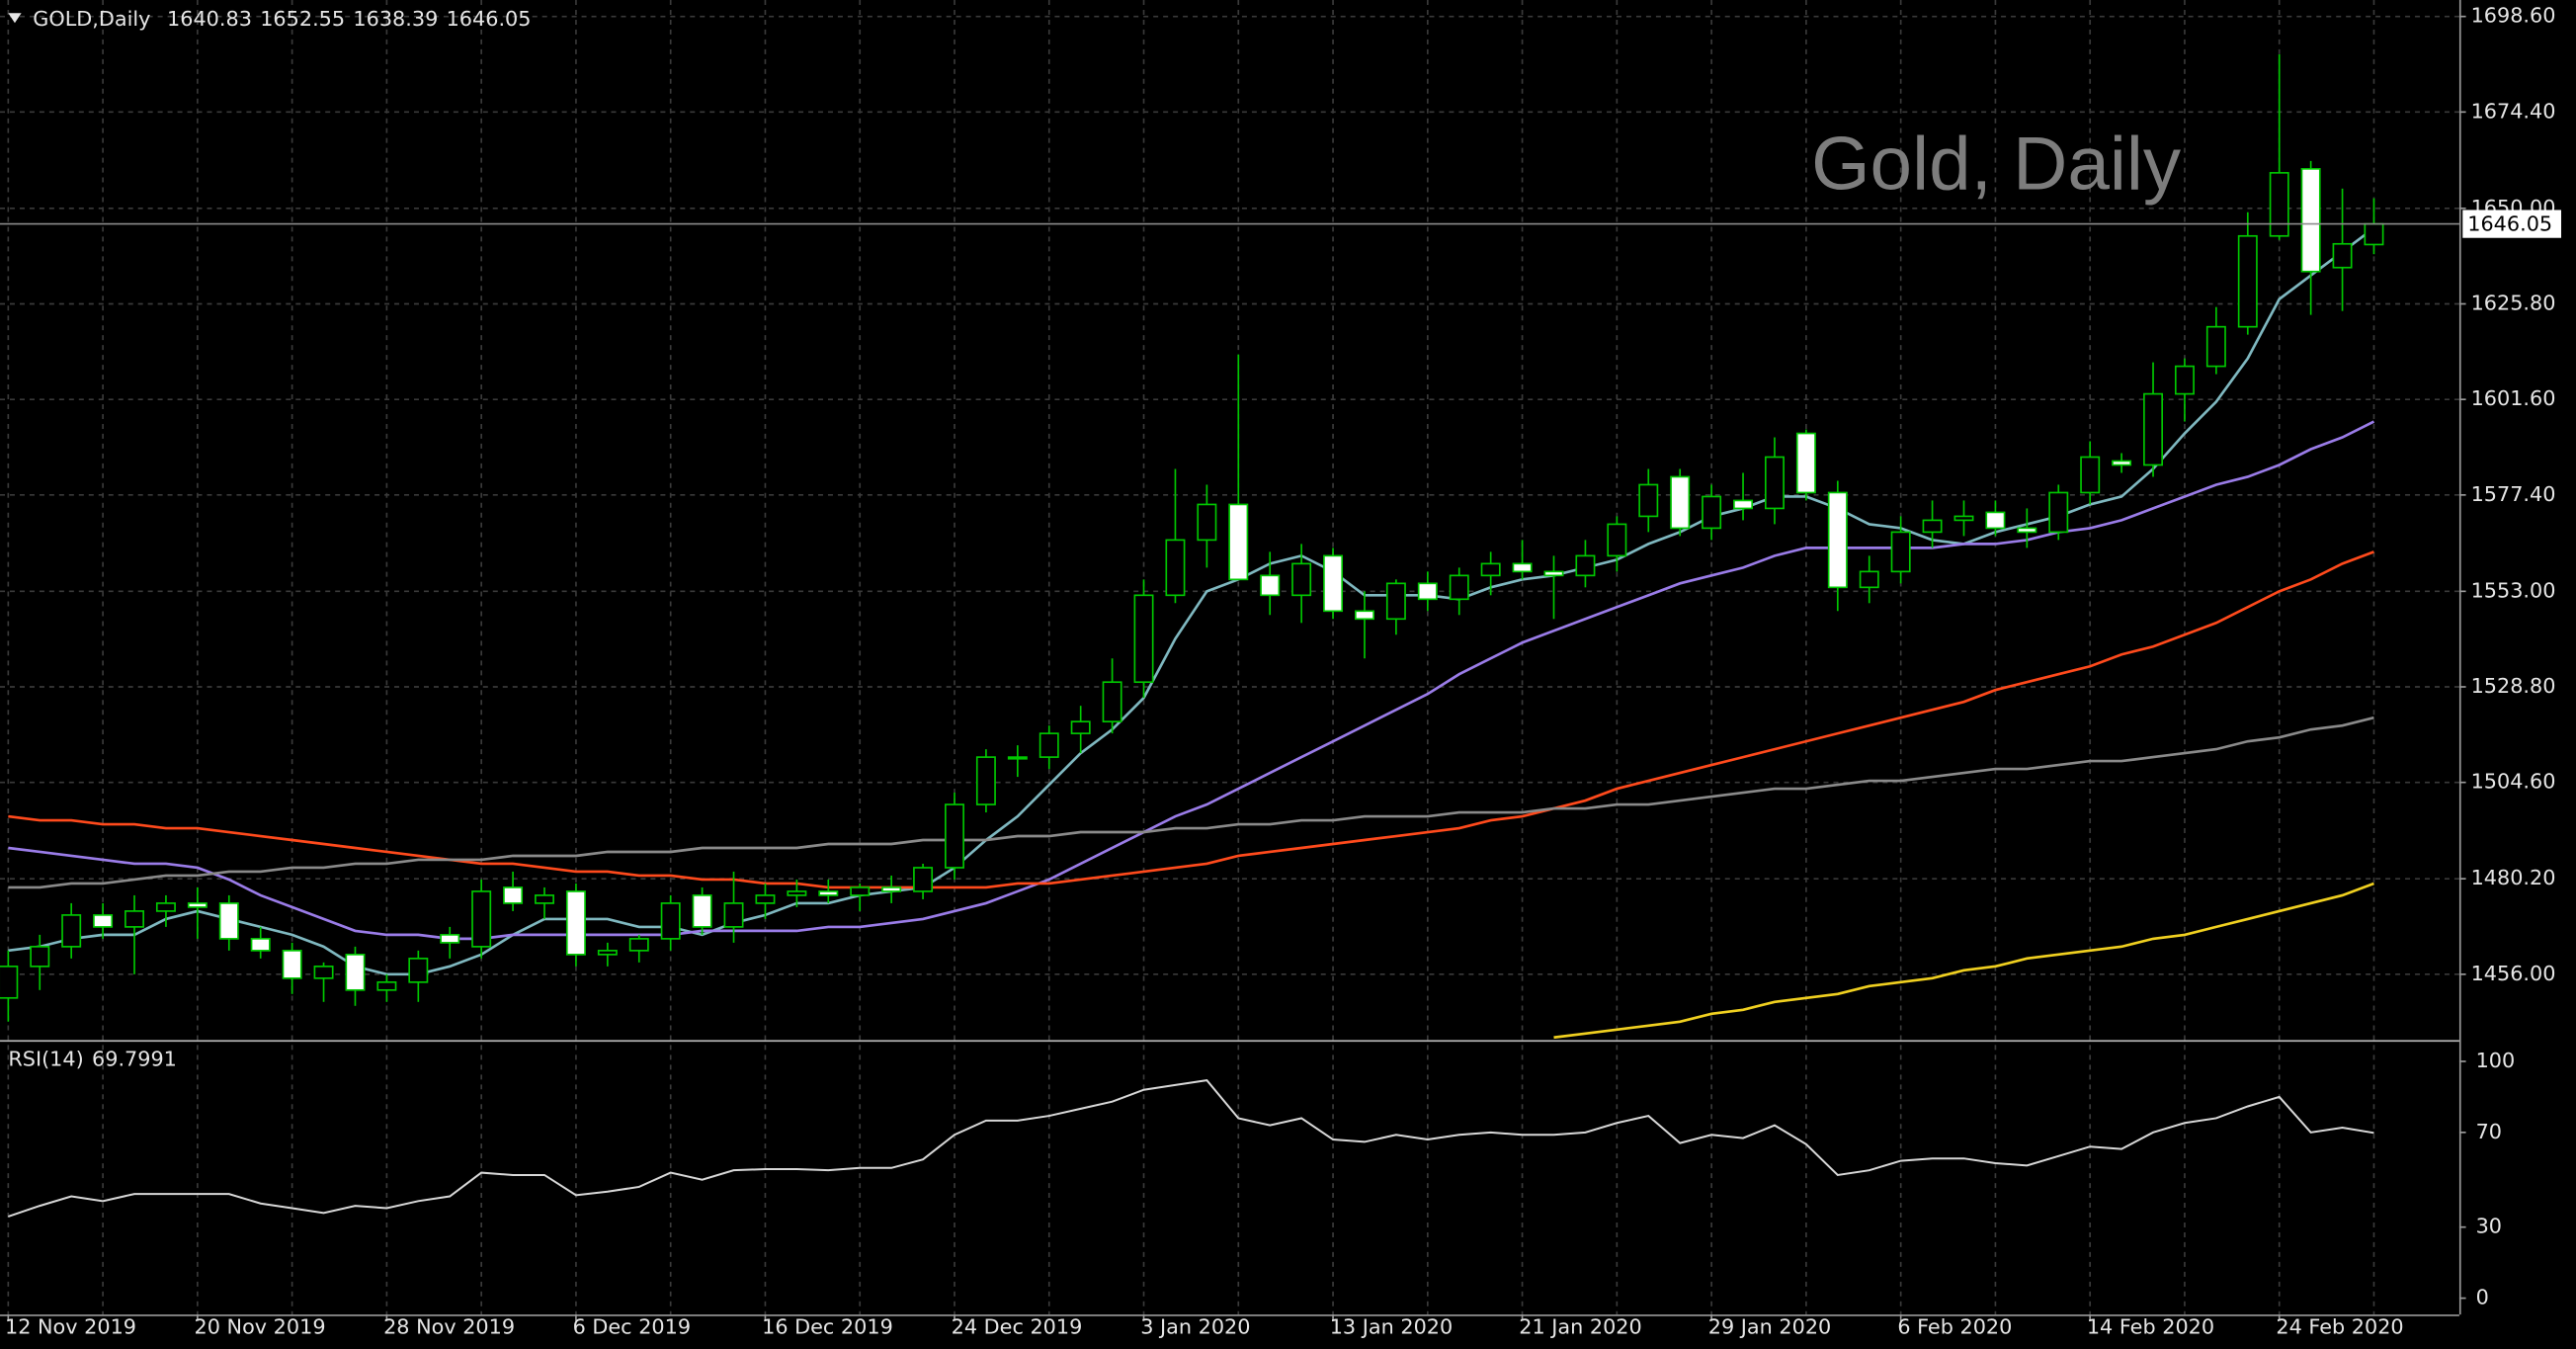 This screenshot has width=2576, height=1349. I want to click on x-tick-label: 3 Jan 2020, so click(1195, 1326).